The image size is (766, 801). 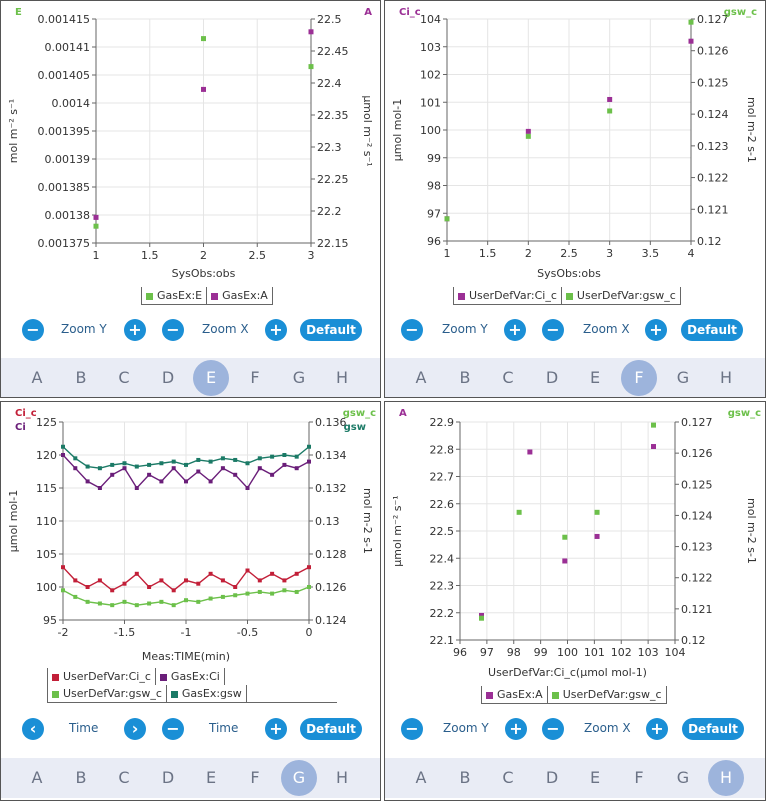 What do you see at coordinates (434, 241) in the screenshot?
I see `y-tick-label: 96` at bounding box center [434, 241].